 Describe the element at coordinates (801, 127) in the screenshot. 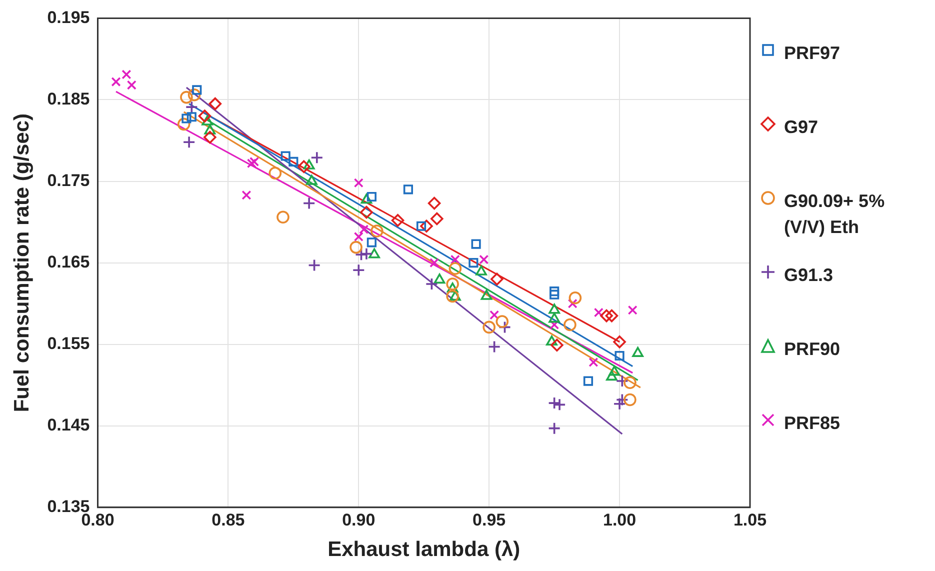

I see `legend-label: G97` at that location.